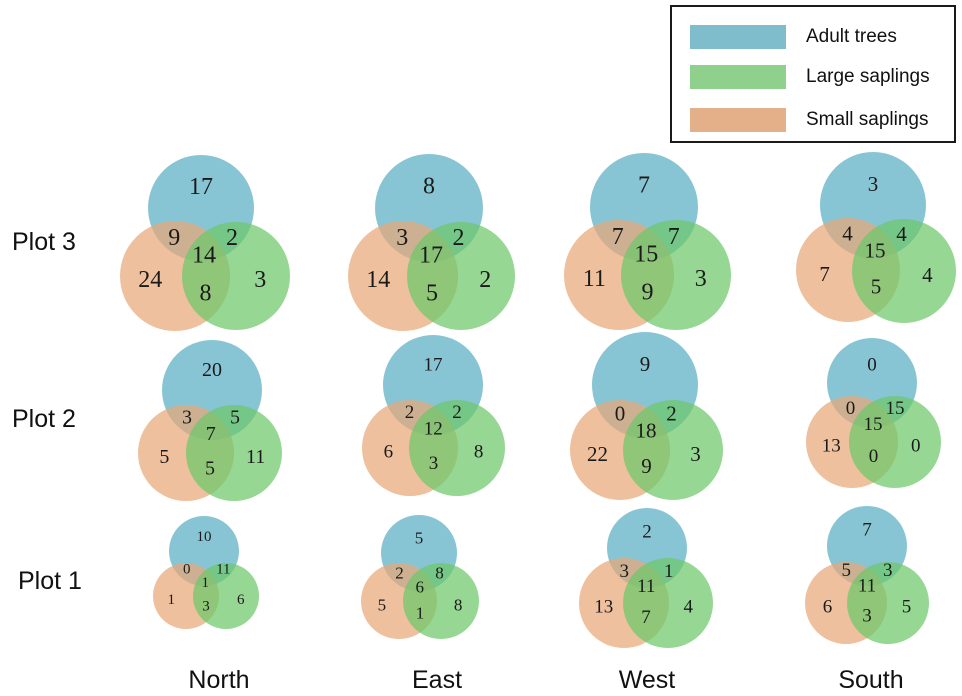 This screenshot has height=696, width=962. Describe the element at coordinates (382, 605) in the screenshot. I see `venn-count-small: 5` at that location.